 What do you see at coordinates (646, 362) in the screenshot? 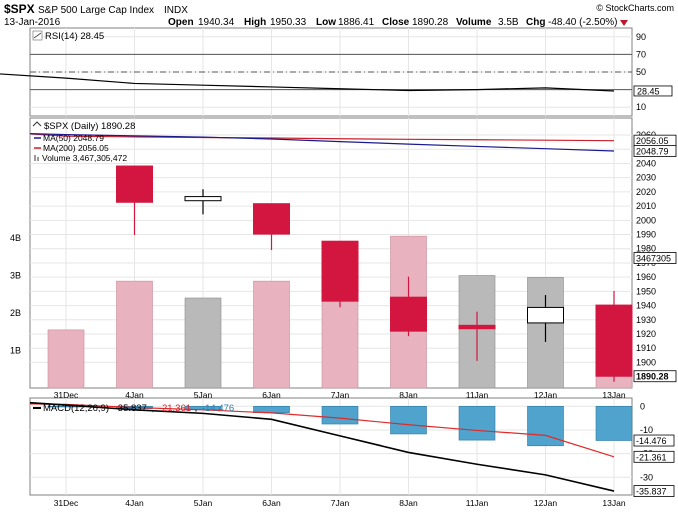
I see `price-tick-label: 1900` at bounding box center [646, 362].